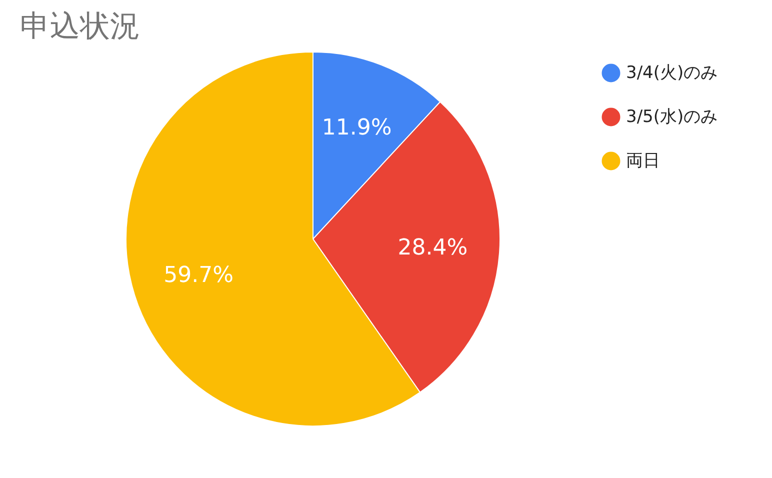 This screenshot has height=478, width=772. I want to click on legend-label: 3/5(水)のみ, so click(672, 117).